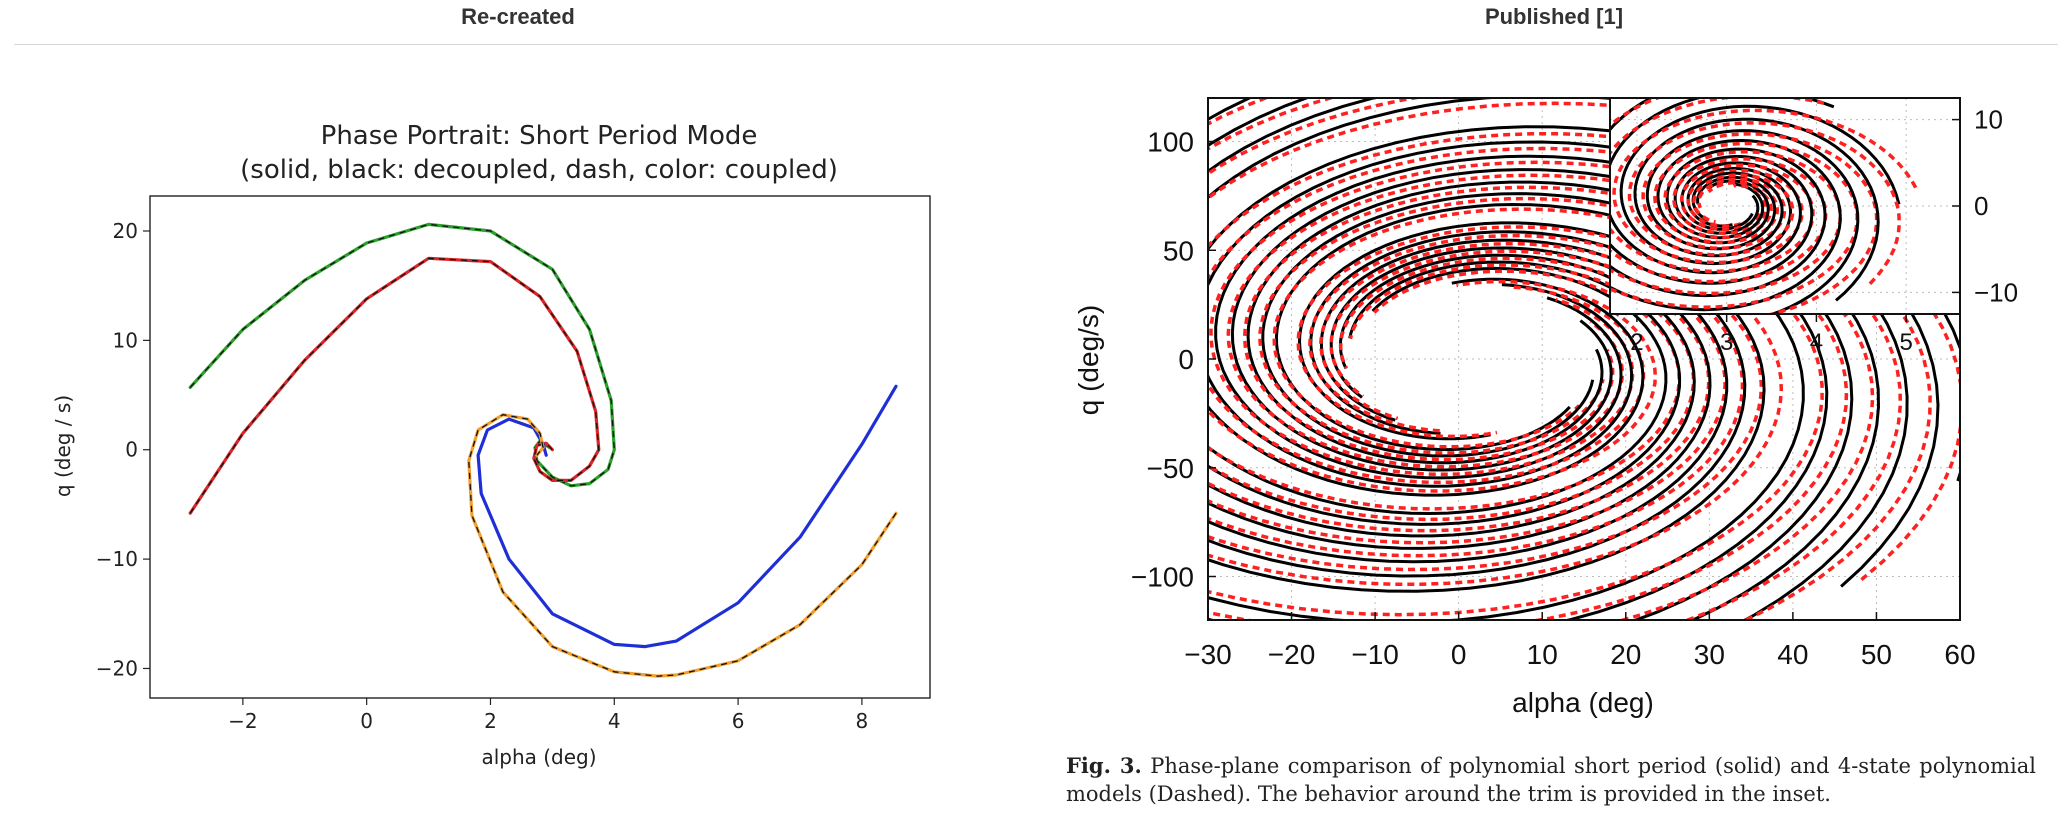  What do you see at coordinates (1709, 654) in the screenshot?
I see `pub-x-tick-label: 30` at bounding box center [1709, 654].